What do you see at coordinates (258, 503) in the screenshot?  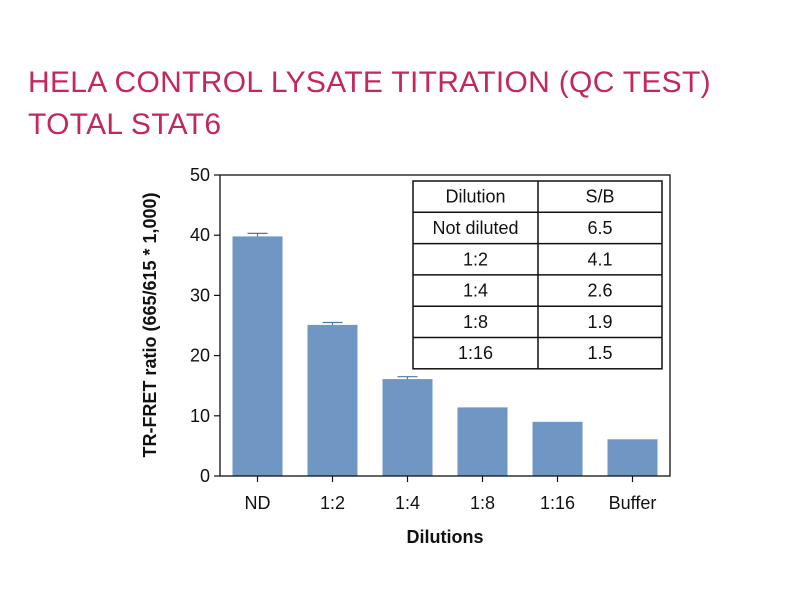 I see `x-tick-label-0: ND` at bounding box center [258, 503].